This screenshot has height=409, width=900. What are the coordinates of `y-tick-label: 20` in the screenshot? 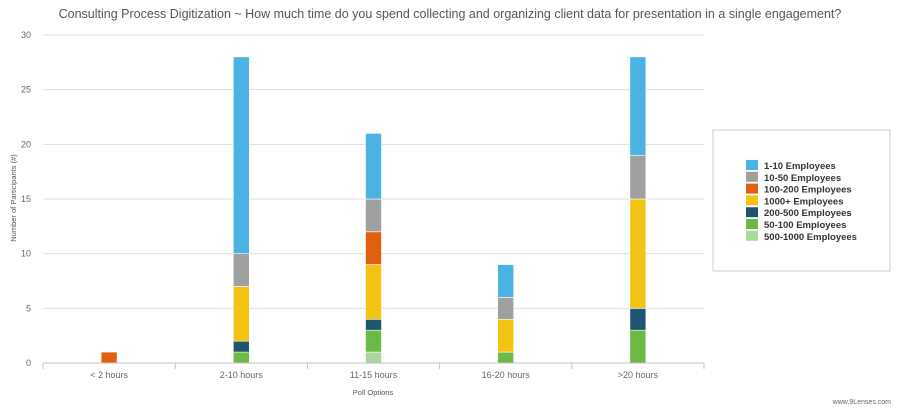 It's located at (26, 144).